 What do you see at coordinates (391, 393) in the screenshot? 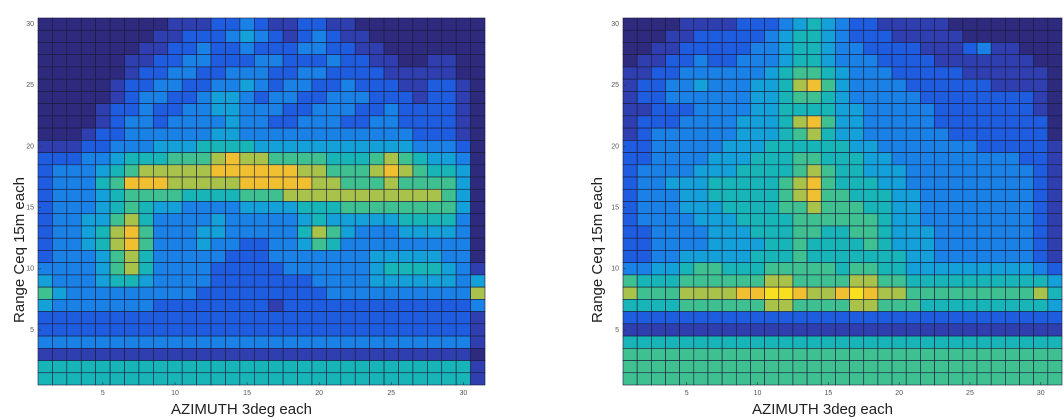
I see `x-tick-label: 25` at bounding box center [391, 393].